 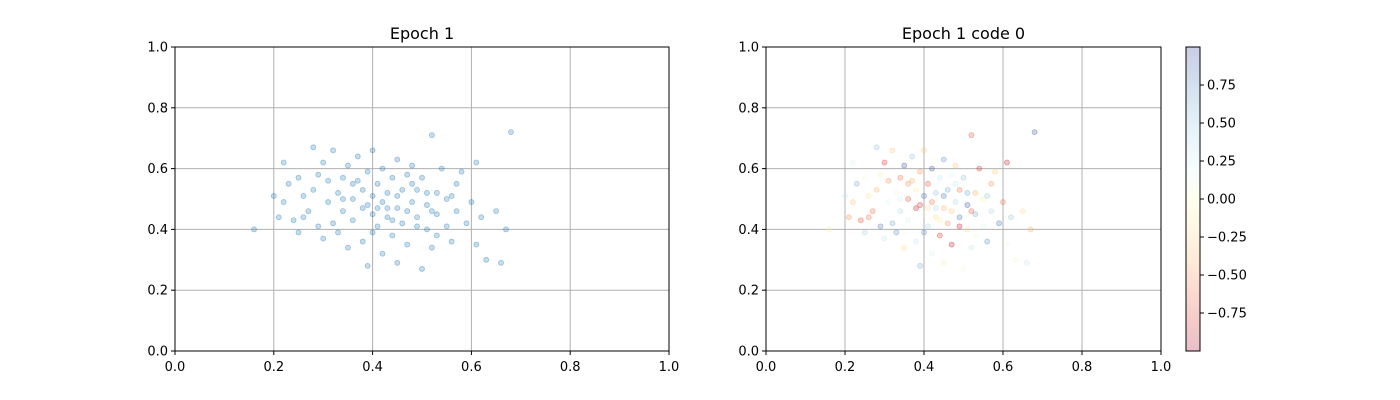 I want to click on scatter-points, so click(x=382, y=200).